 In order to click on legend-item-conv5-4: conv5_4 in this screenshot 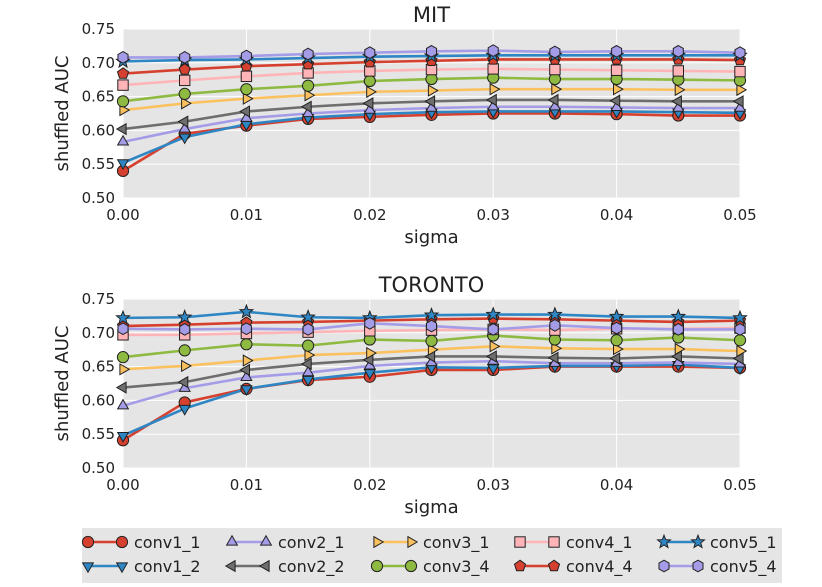, I will do `click(717, 567)`.